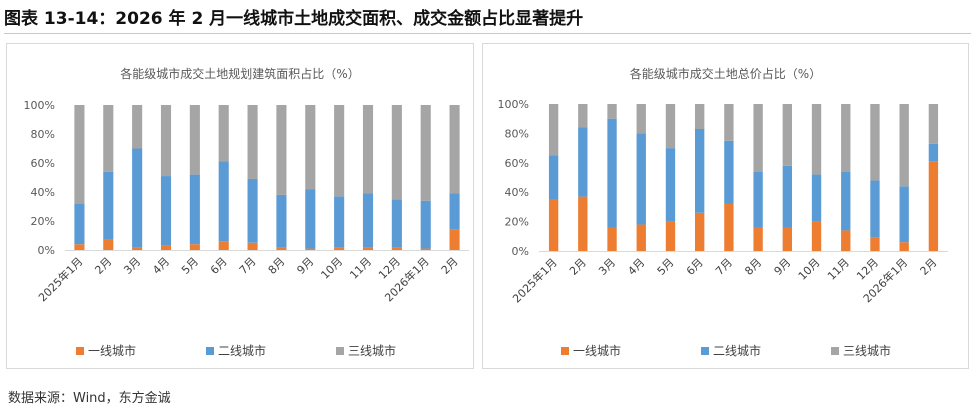 This screenshot has height=409, width=975. Describe the element at coordinates (294, 19) in the screenshot. I see `figure-title: 图表 13-14：2026 年 2 月一线城市土地成交面积、成交金额占比显著提升` at that location.